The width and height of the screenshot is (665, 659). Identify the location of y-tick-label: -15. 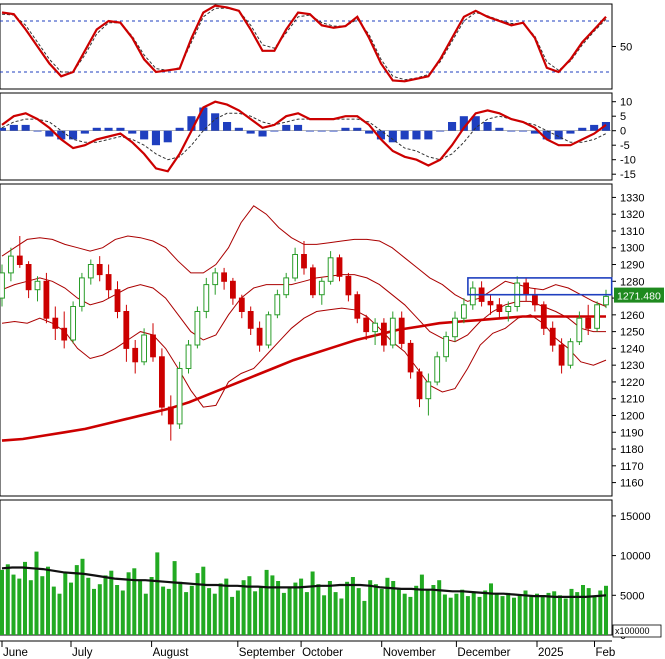
(628, 175).